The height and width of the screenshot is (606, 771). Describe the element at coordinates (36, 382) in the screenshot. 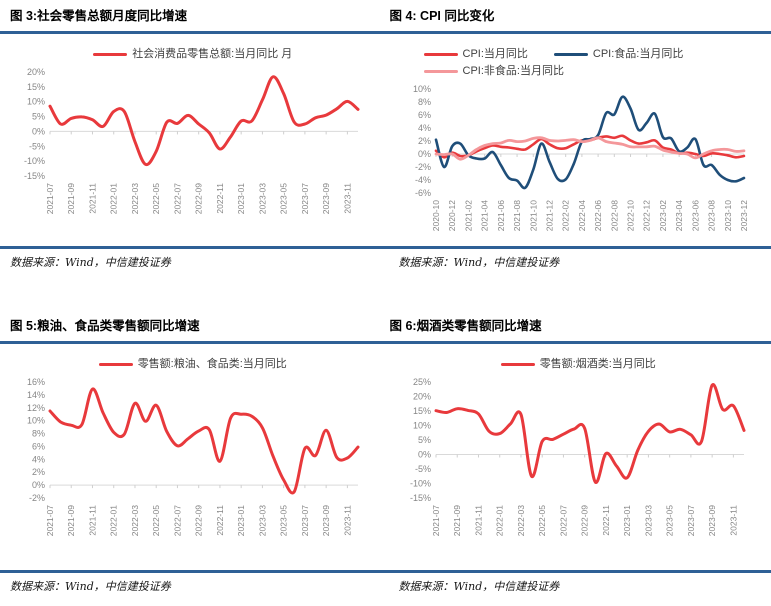

I see `y-axis-tick-label: 16%` at that location.